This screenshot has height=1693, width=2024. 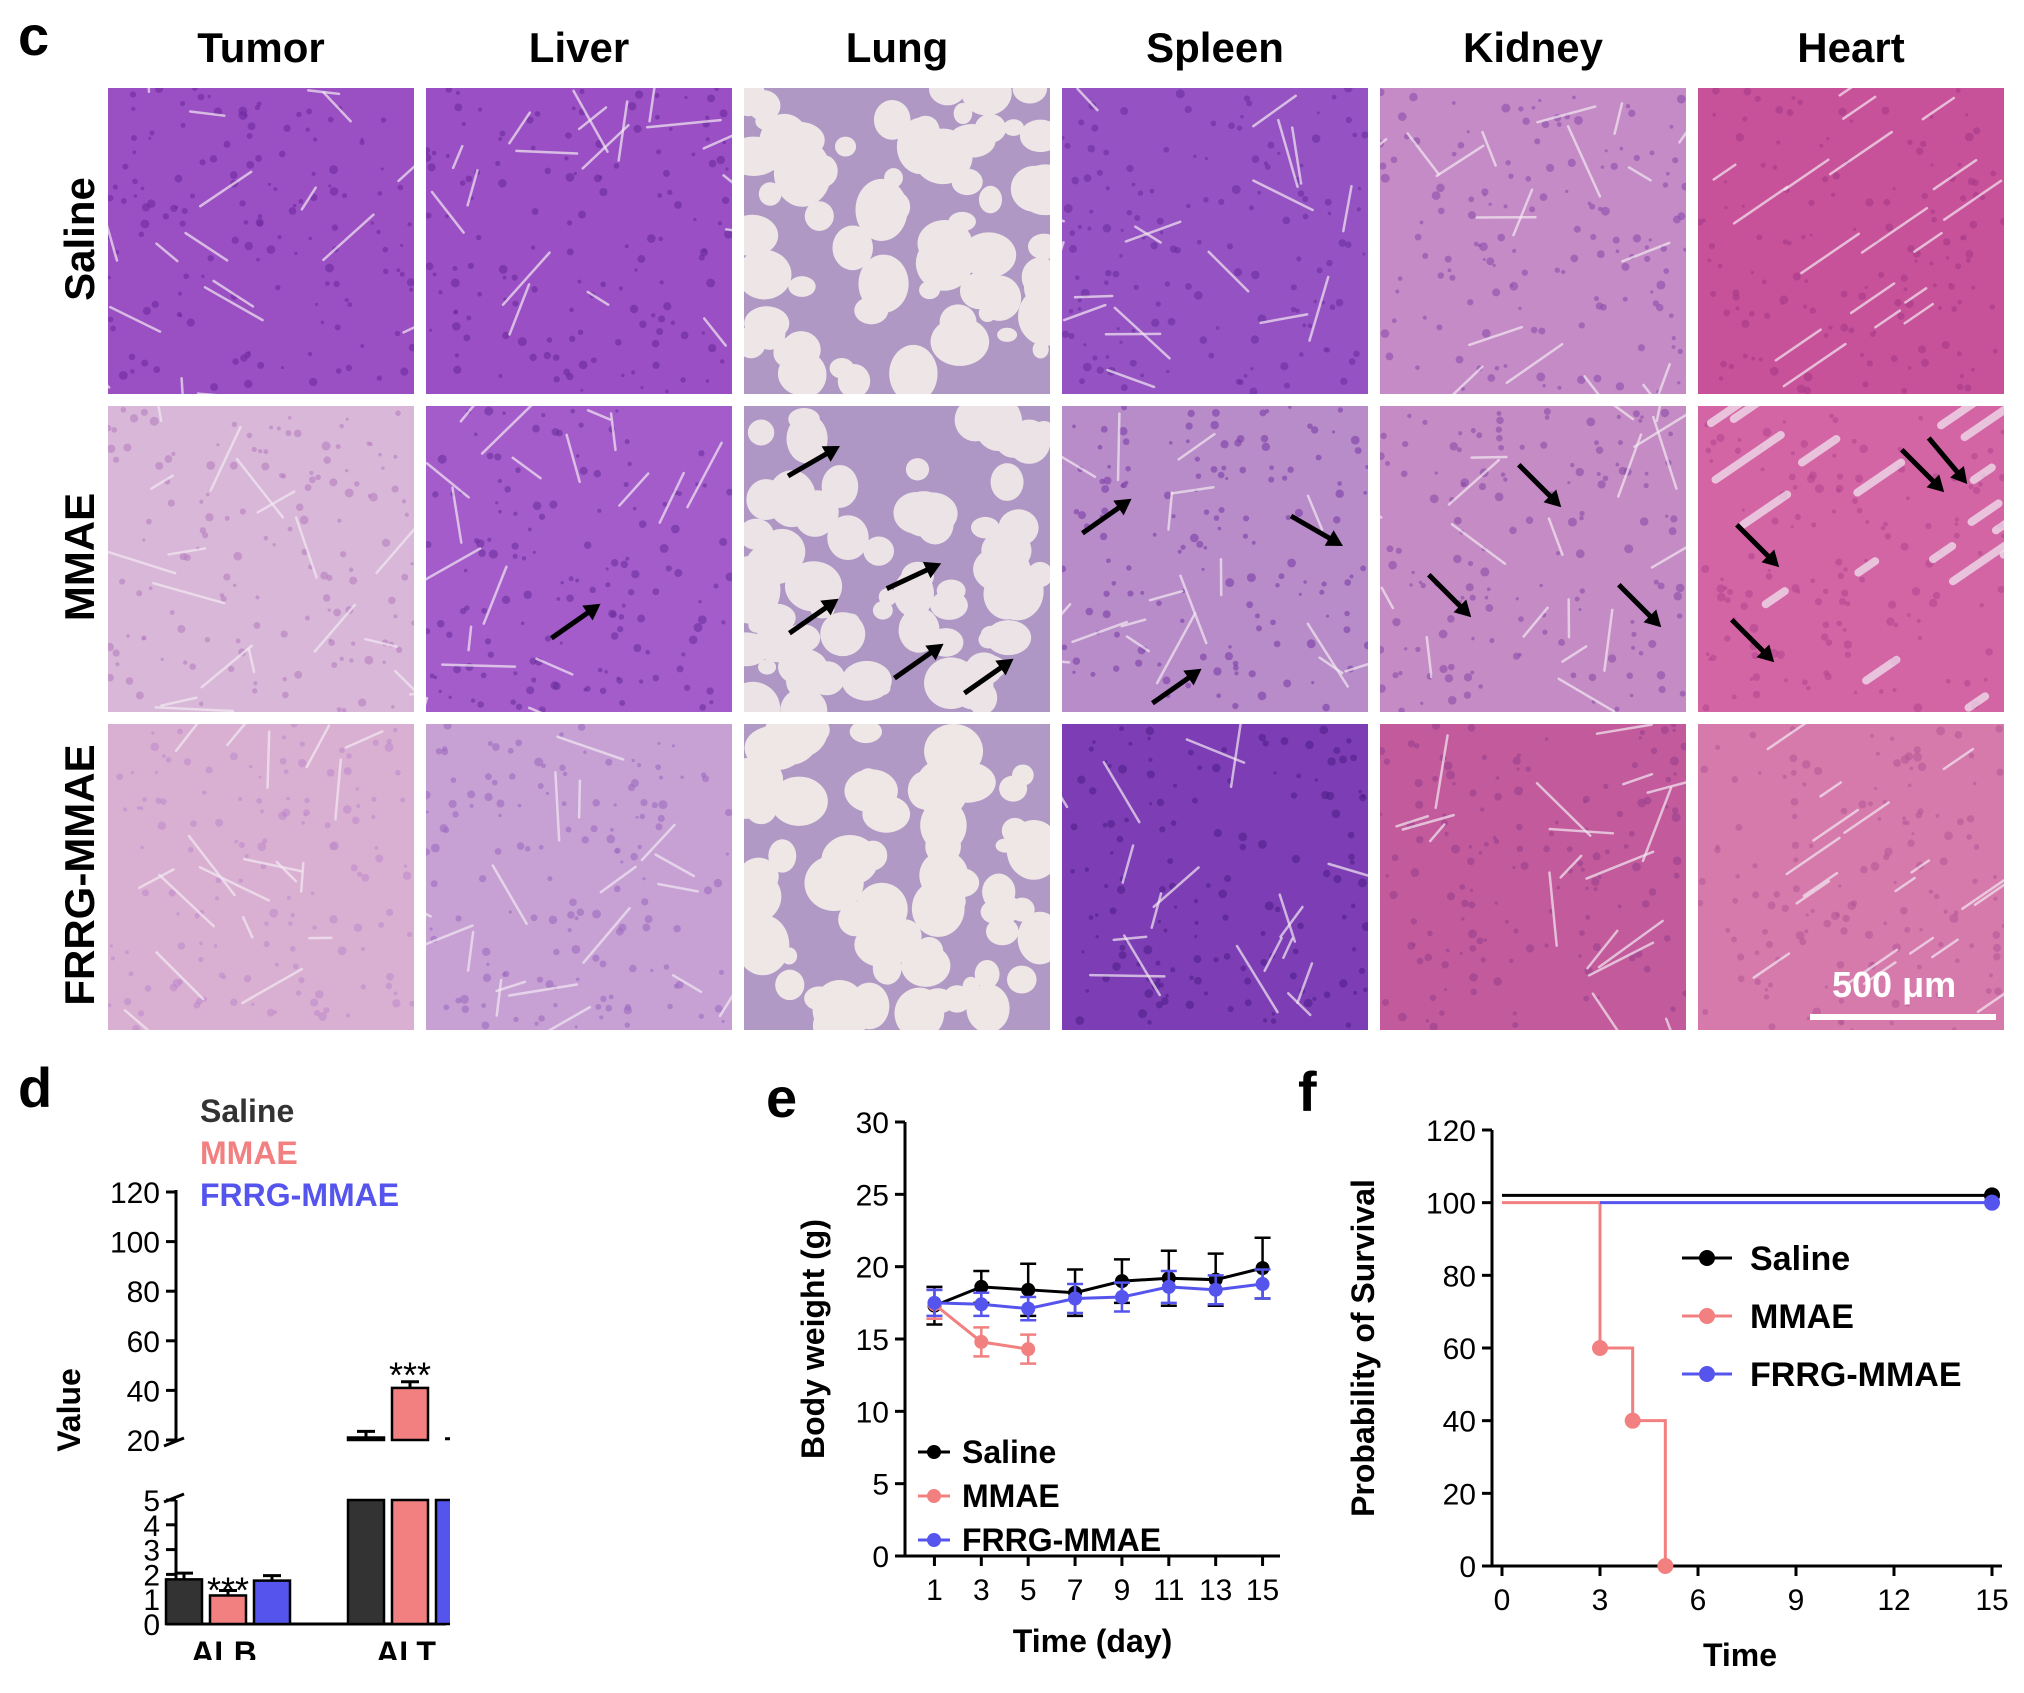 What do you see at coordinates (1363, 1348) in the screenshot?
I see `y-axis-label: Probability of Survival` at bounding box center [1363, 1348].